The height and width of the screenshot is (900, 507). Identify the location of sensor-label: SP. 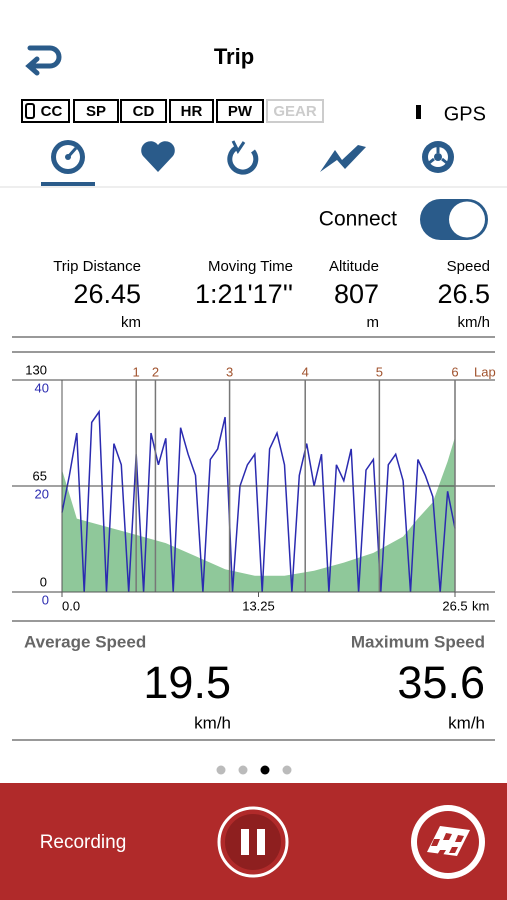
(96, 111).